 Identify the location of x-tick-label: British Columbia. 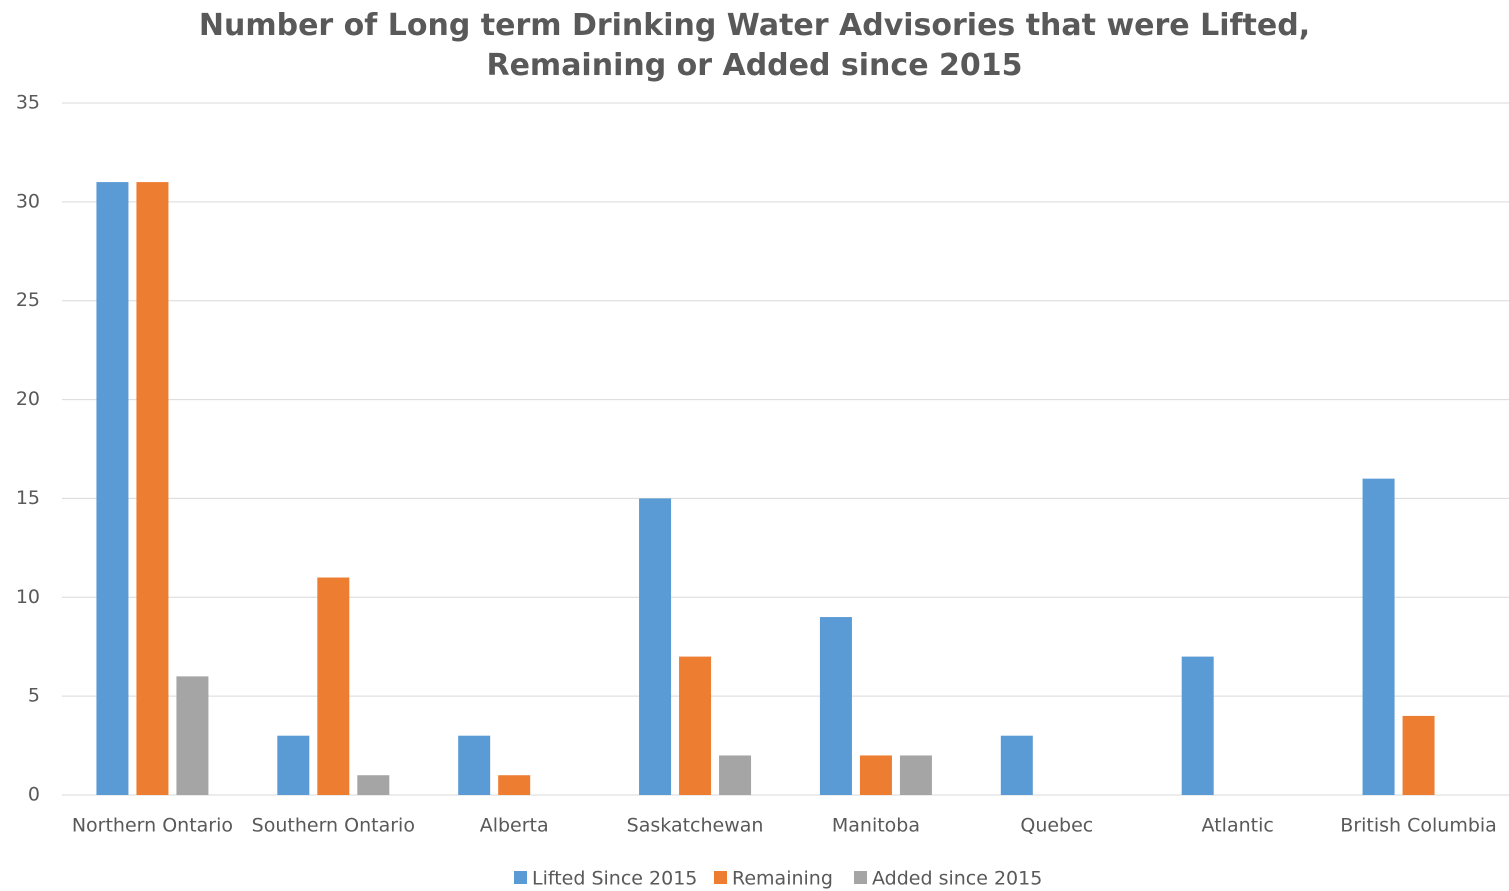
(1418, 826).